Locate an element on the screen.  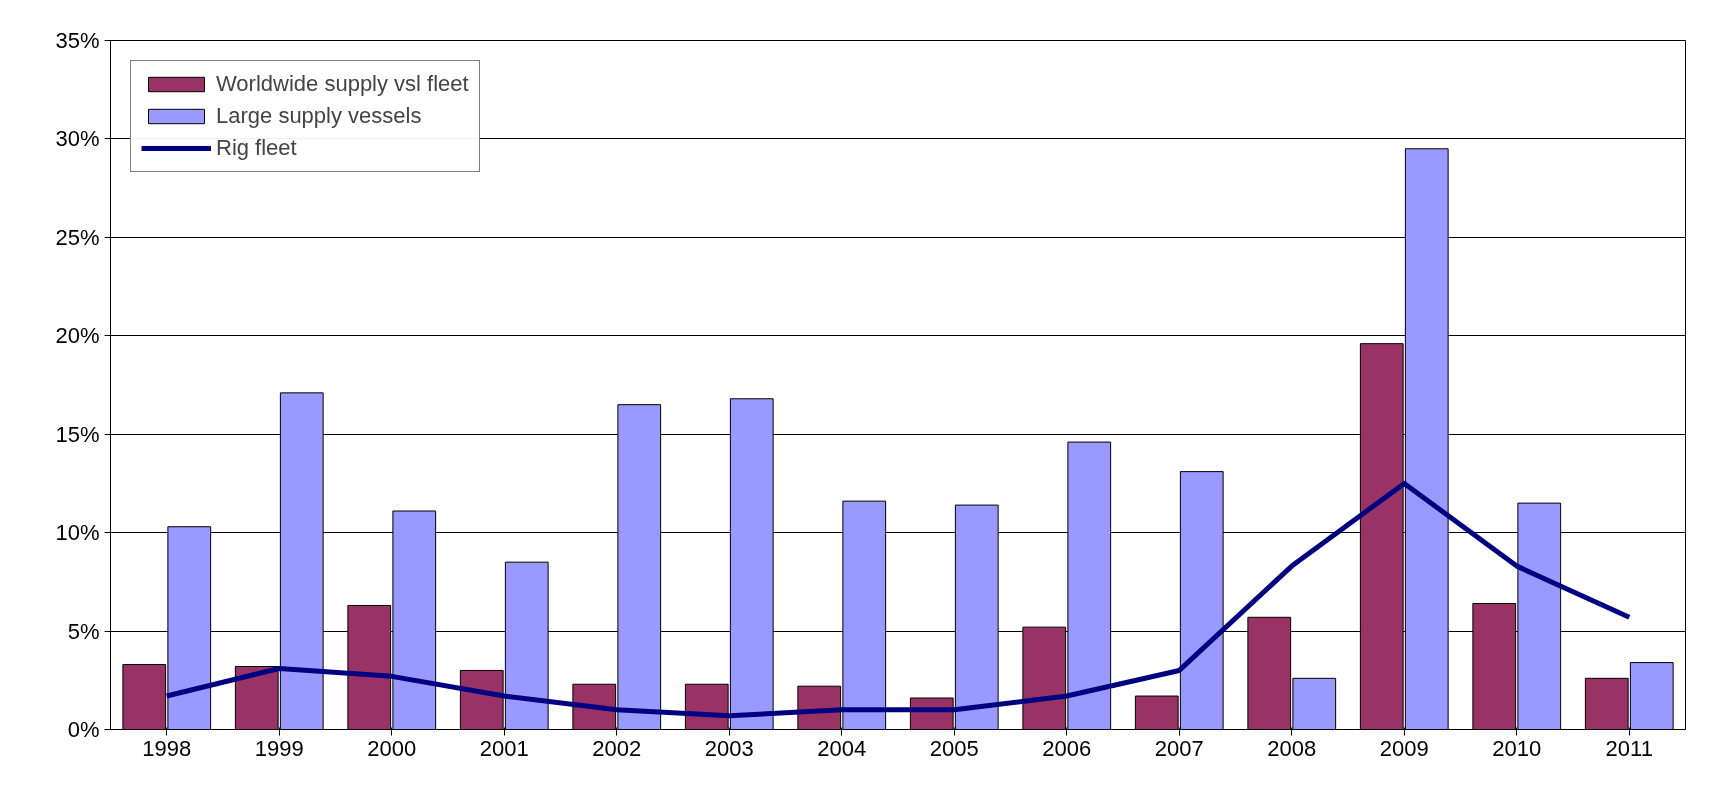
x-tick-label: 2010 is located at coordinates (1517, 748).